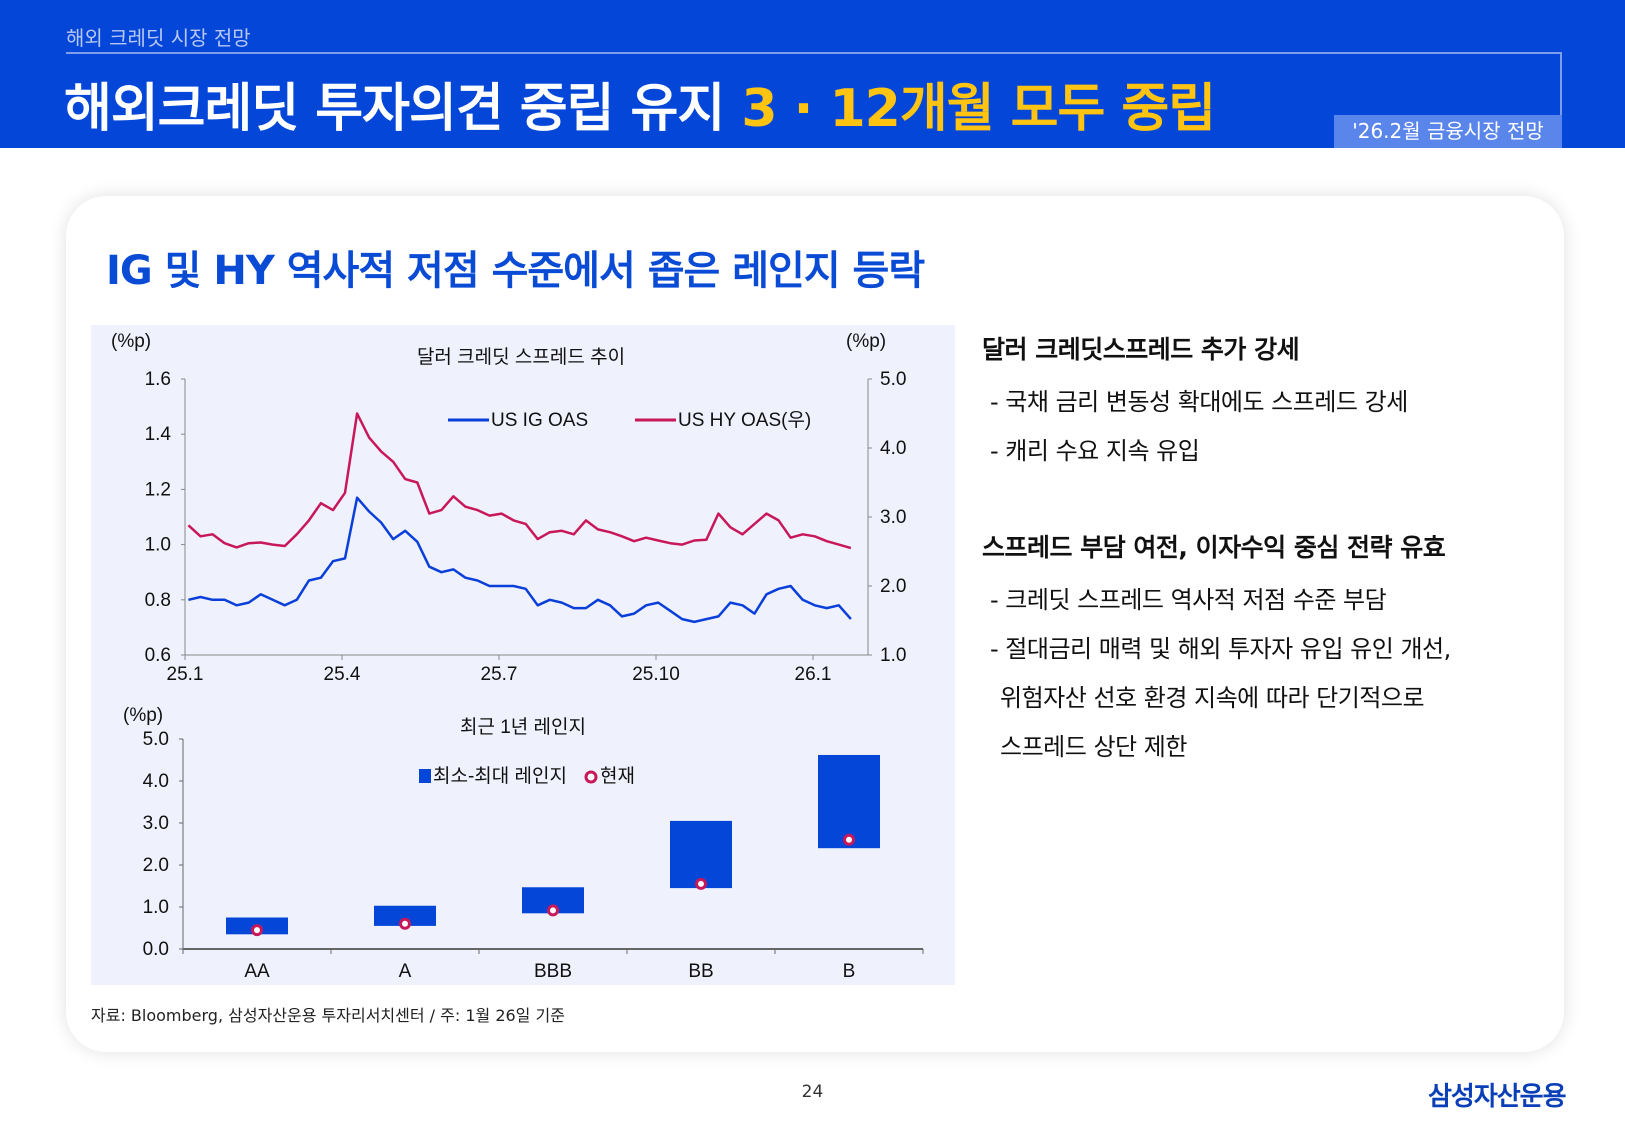 This screenshot has height=1125, width=1625. I want to click on commentary-bullet: - 캐리 수요 지속 유입, so click(1095, 451).